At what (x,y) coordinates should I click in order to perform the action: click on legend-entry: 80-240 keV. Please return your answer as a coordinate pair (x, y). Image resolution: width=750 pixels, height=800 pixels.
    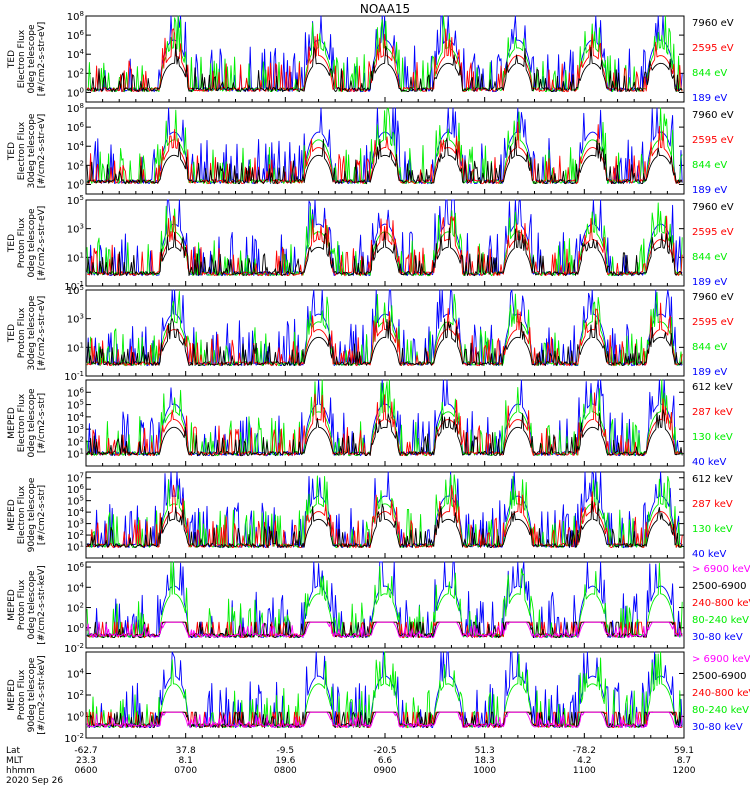
    Looking at the image, I should click on (720, 710).